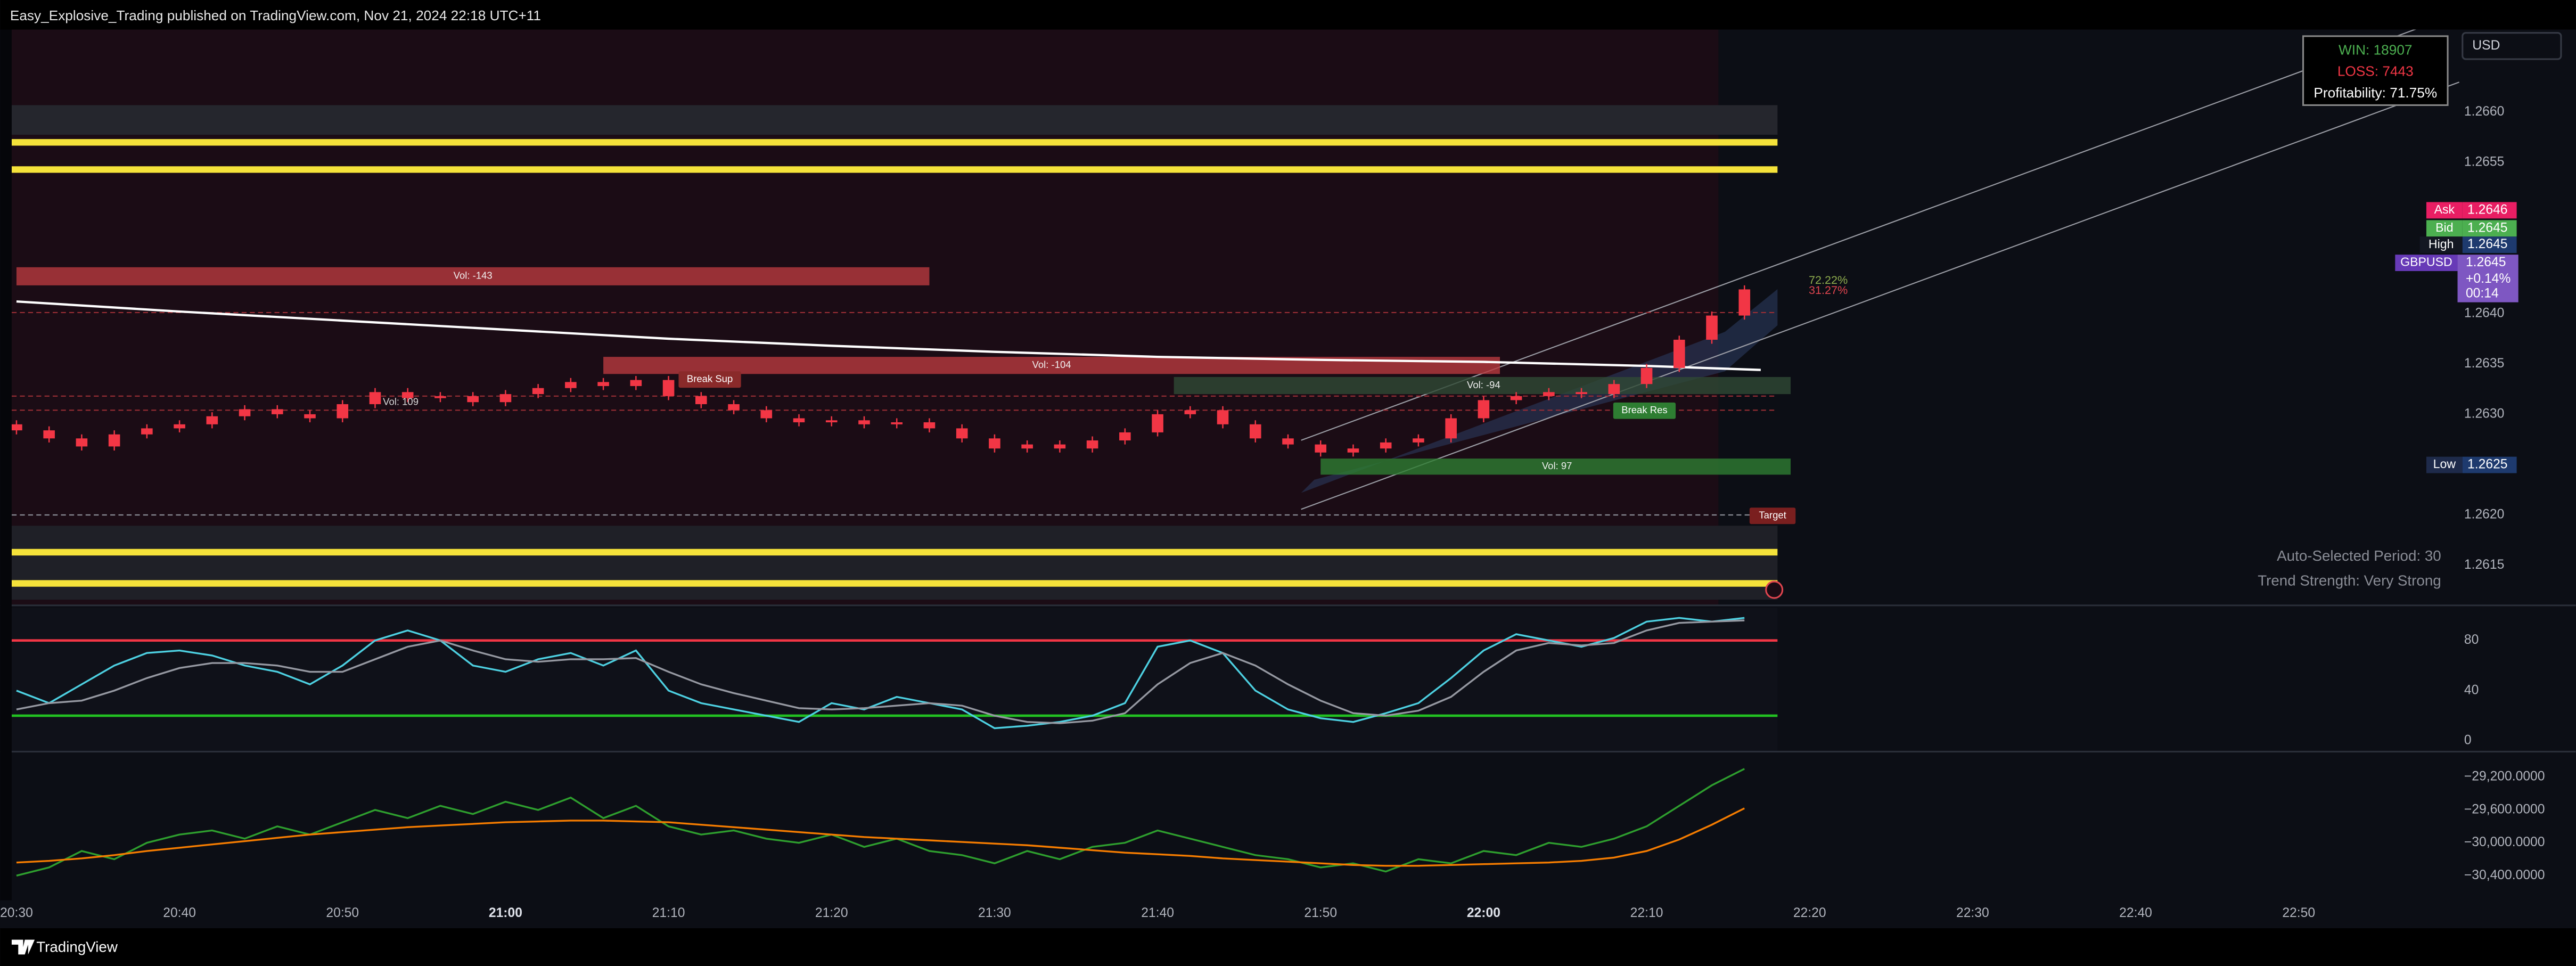  I want to click on x-tick-label: 20:50, so click(342, 913).